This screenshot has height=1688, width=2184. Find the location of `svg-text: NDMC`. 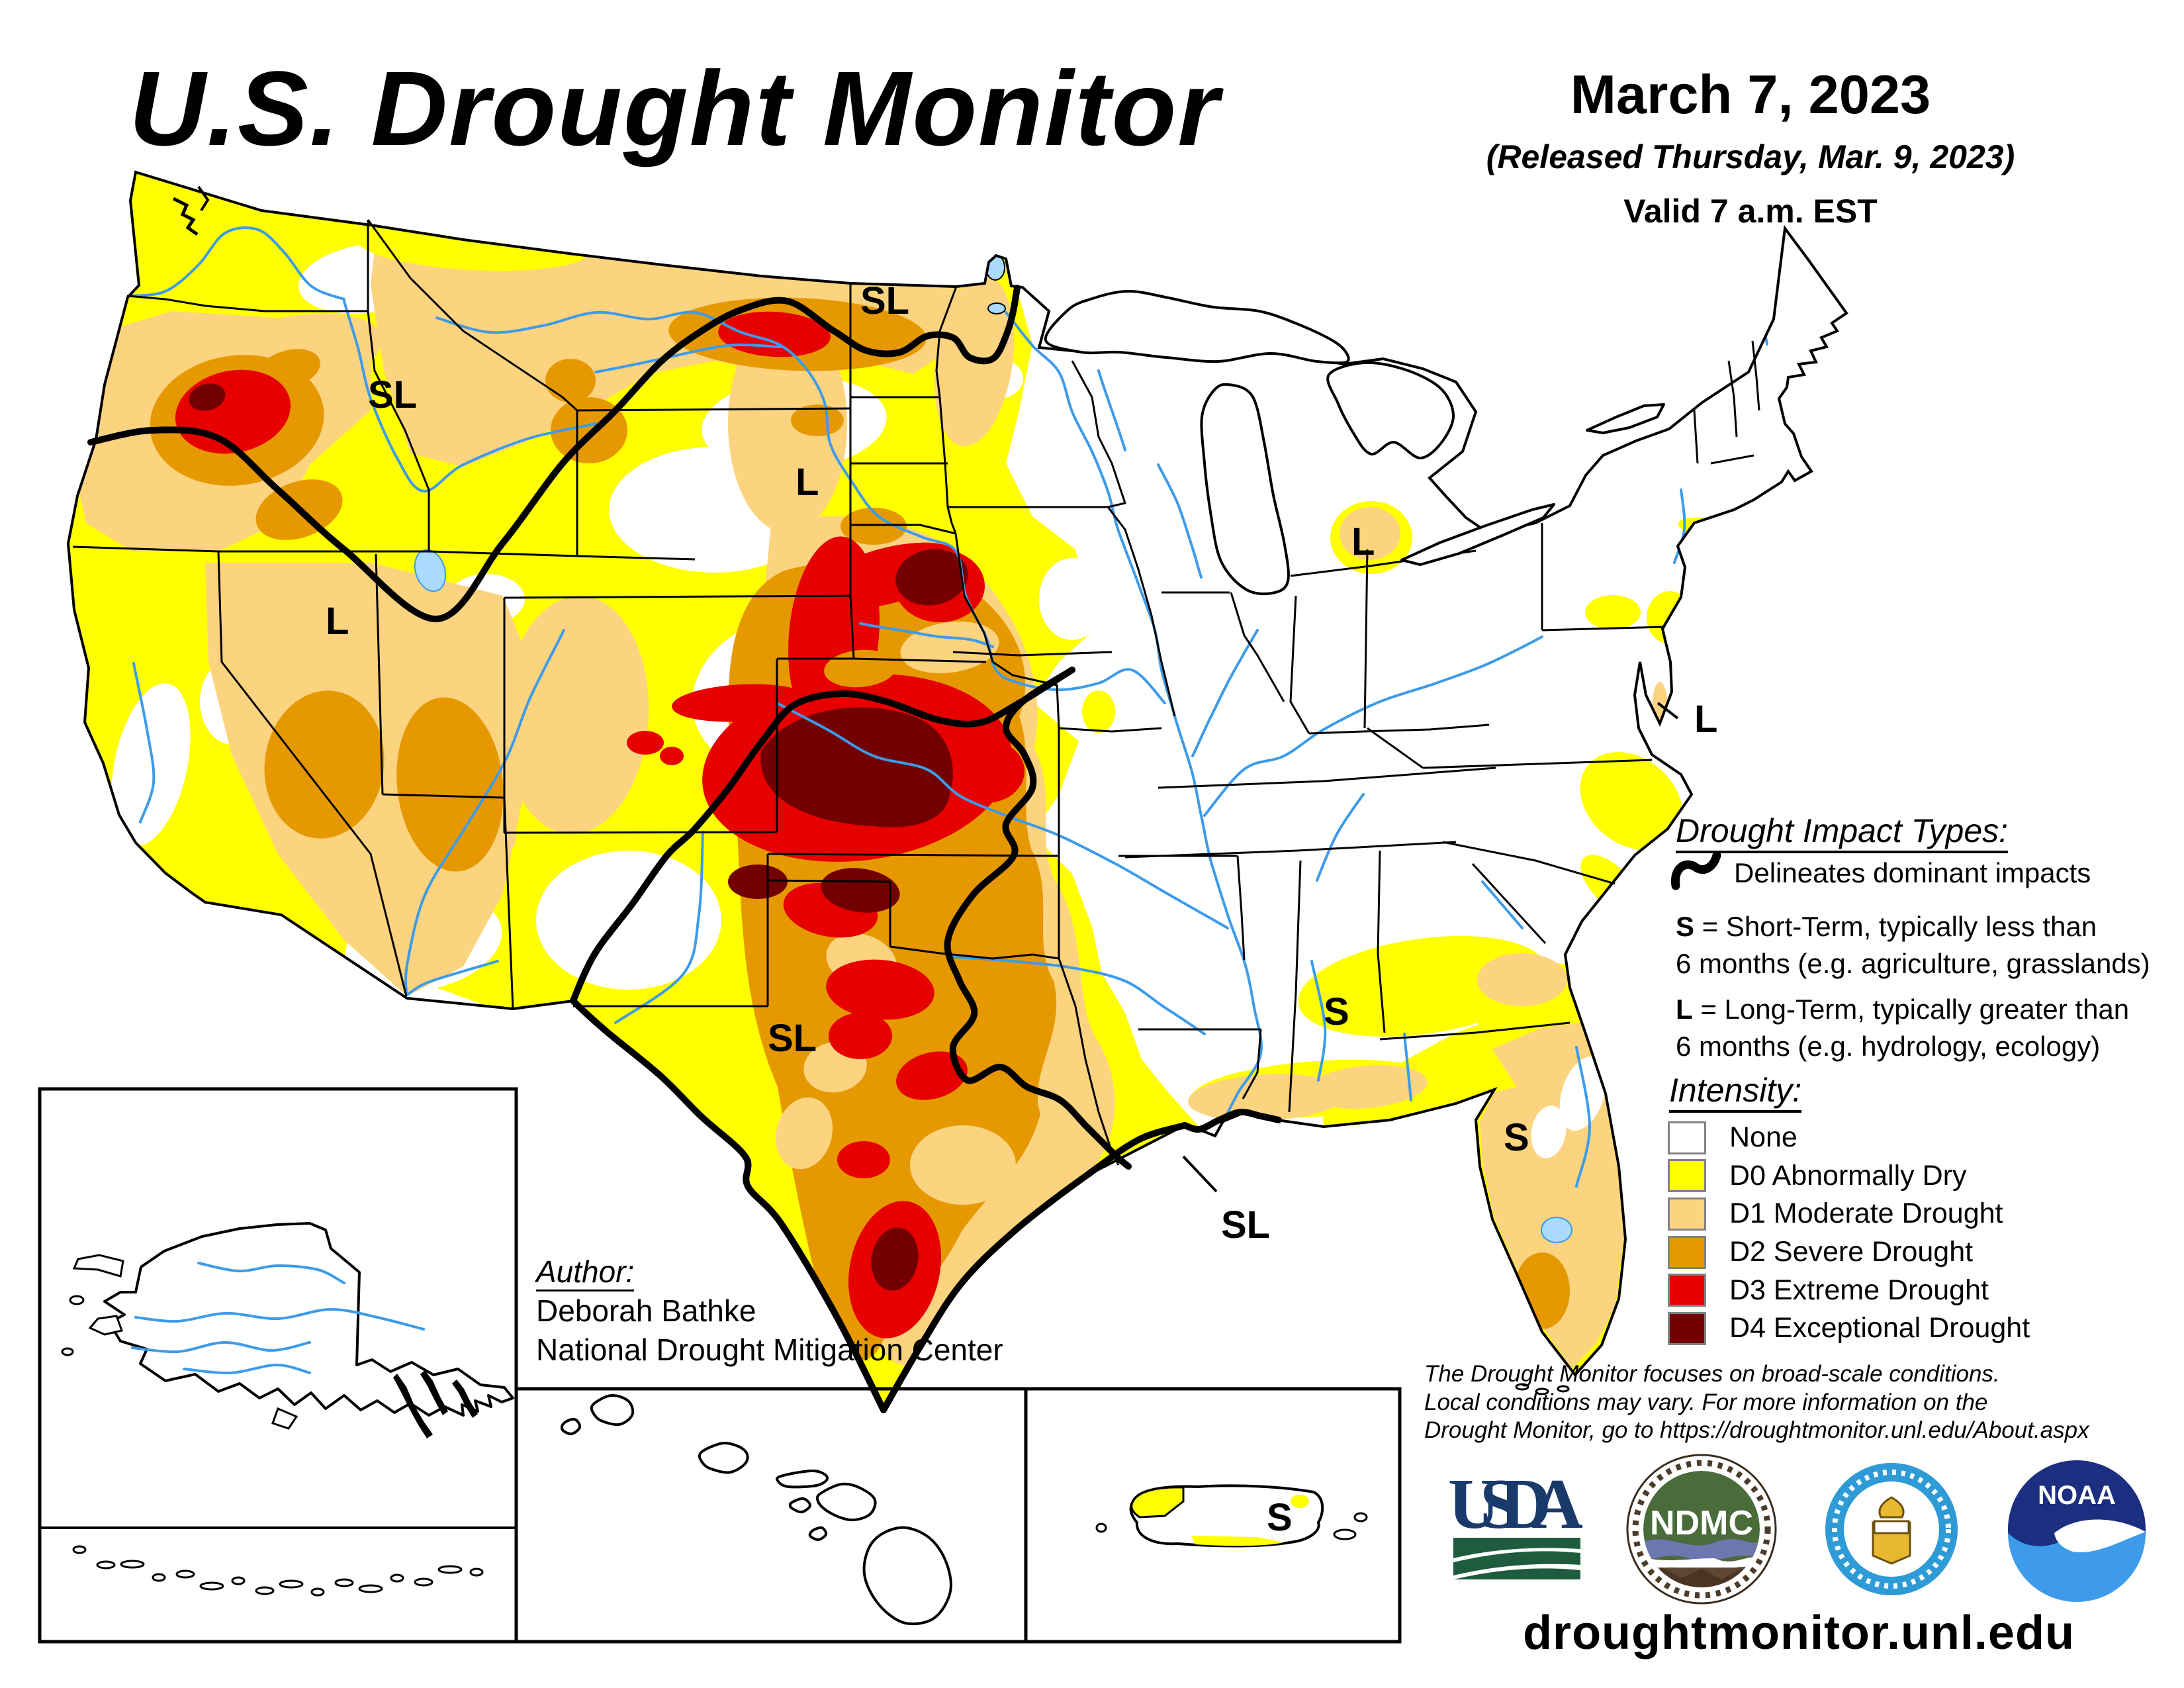

svg-text: NDMC is located at coordinates (1701, 1523).